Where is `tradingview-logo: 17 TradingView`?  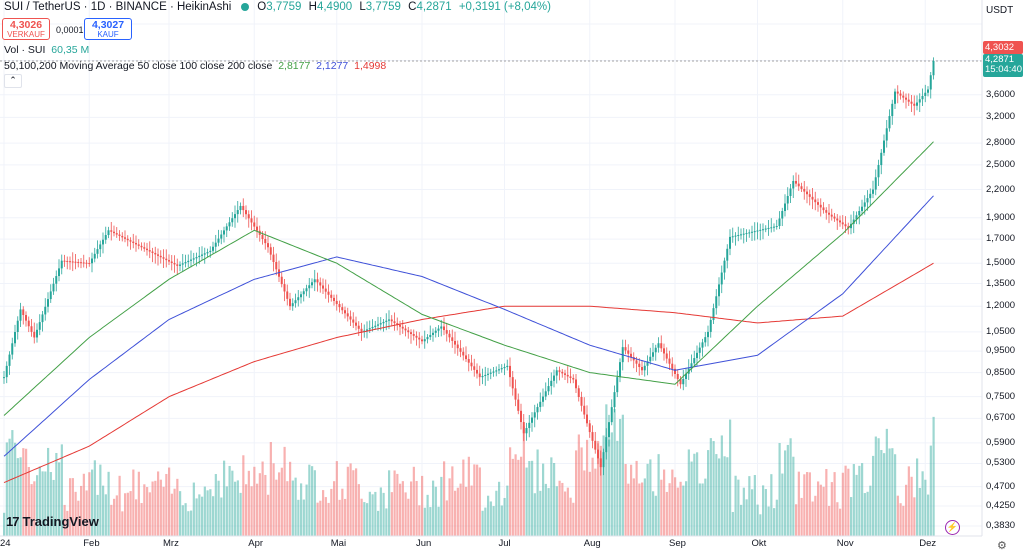
tradingview-logo: 17 TradingView is located at coordinates (52, 521).